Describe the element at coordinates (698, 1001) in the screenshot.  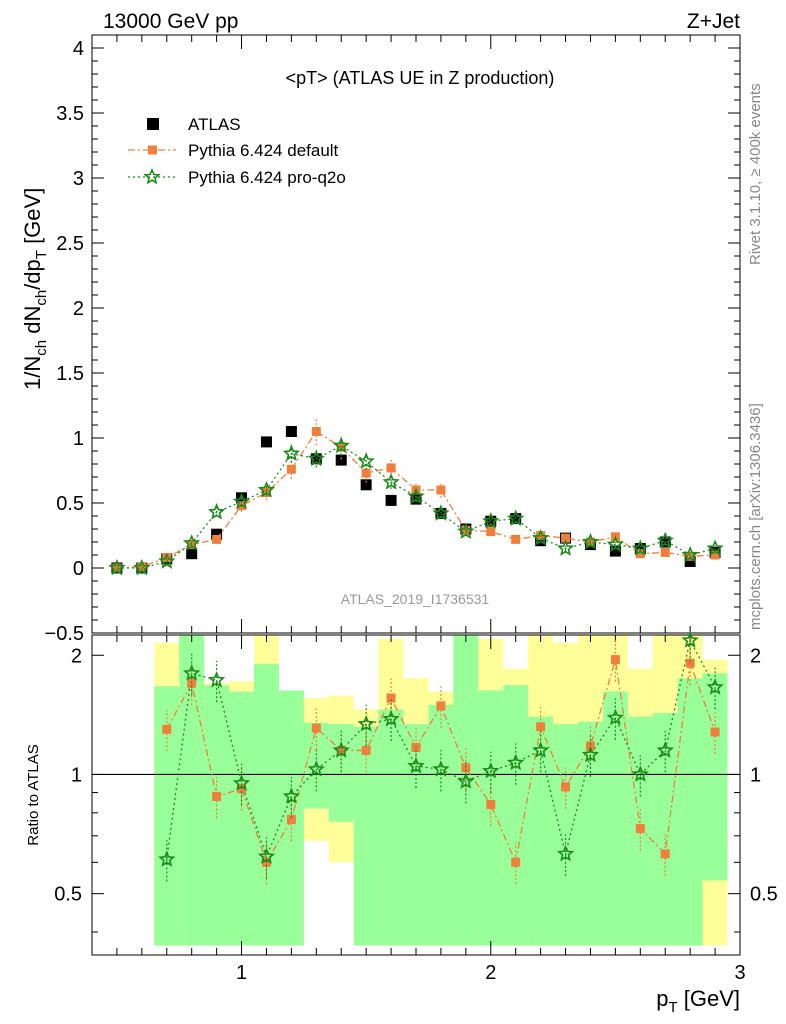
I see `x-axis-title: pT [GeV]` at that location.